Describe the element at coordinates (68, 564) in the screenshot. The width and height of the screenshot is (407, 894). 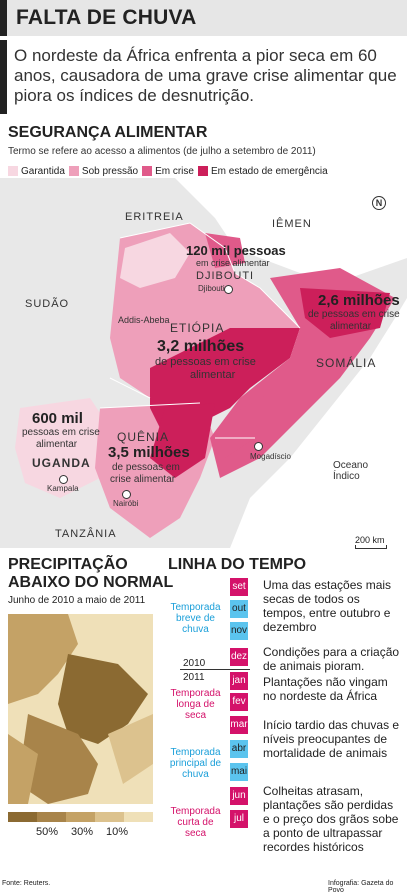
I see `precipitation-title-line1: PRECIPITAÇÃO` at that location.